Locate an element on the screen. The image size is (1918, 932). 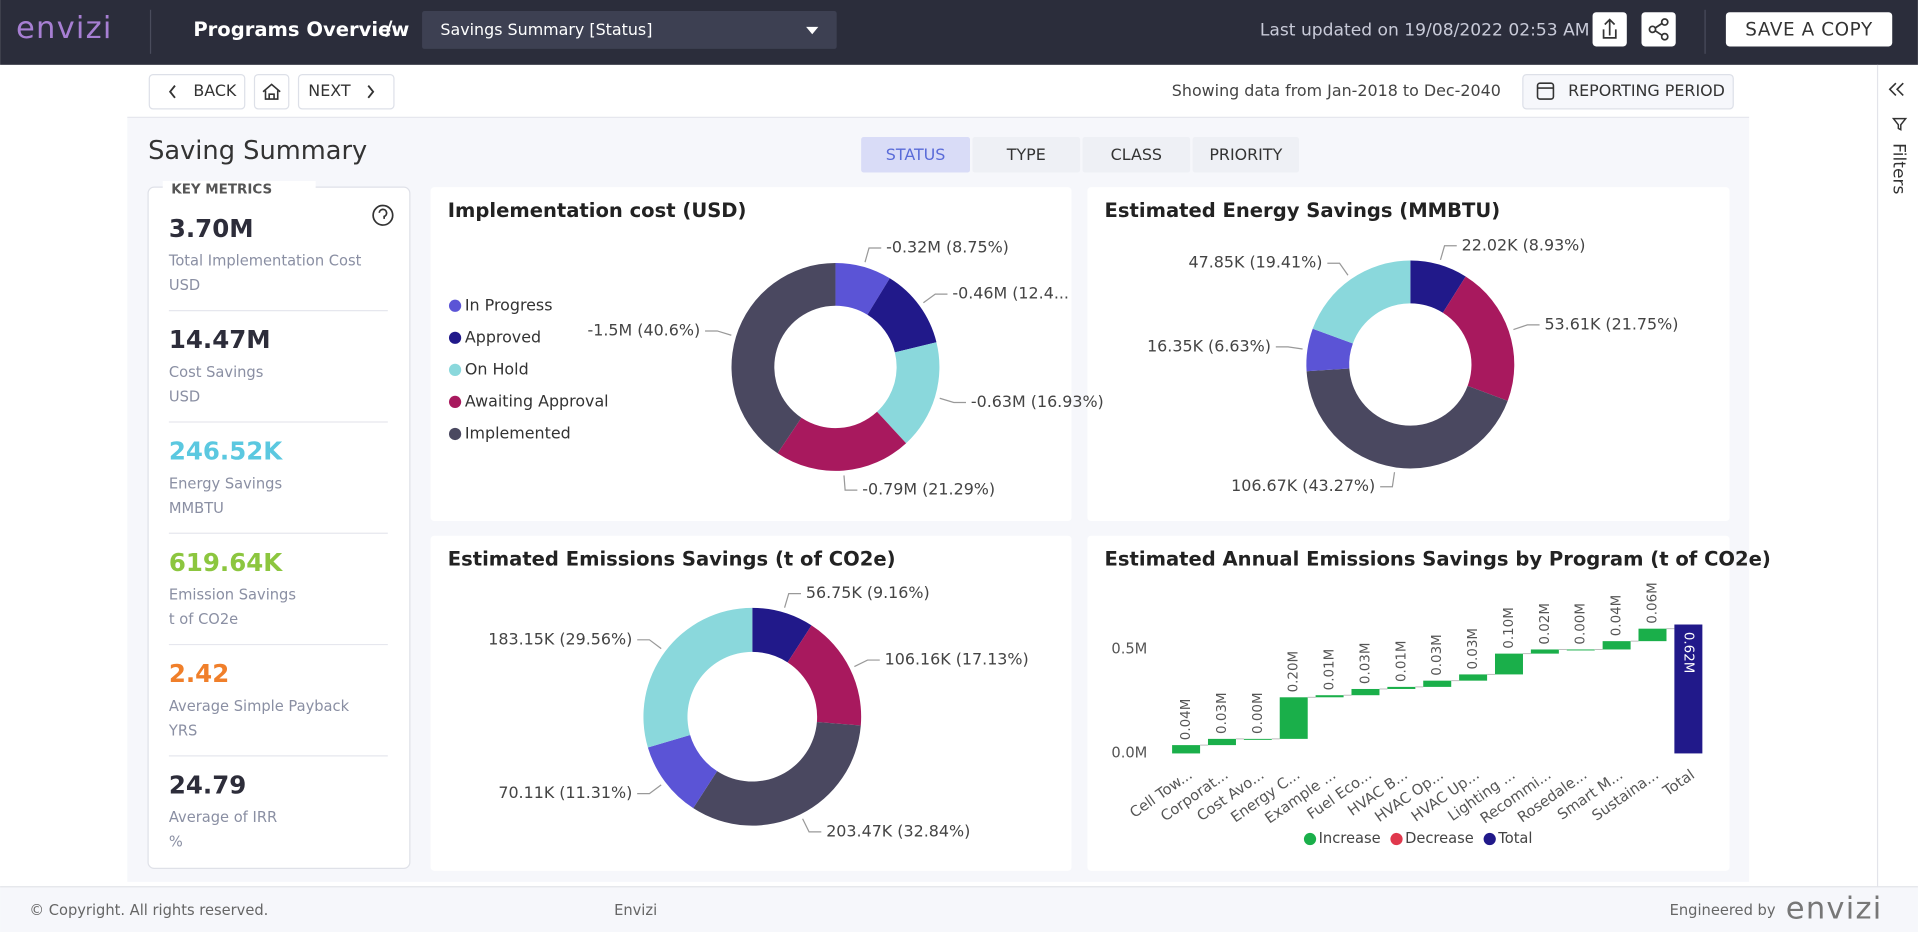
data-label: 70.11K (11.31%) is located at coordinates (565, 792).